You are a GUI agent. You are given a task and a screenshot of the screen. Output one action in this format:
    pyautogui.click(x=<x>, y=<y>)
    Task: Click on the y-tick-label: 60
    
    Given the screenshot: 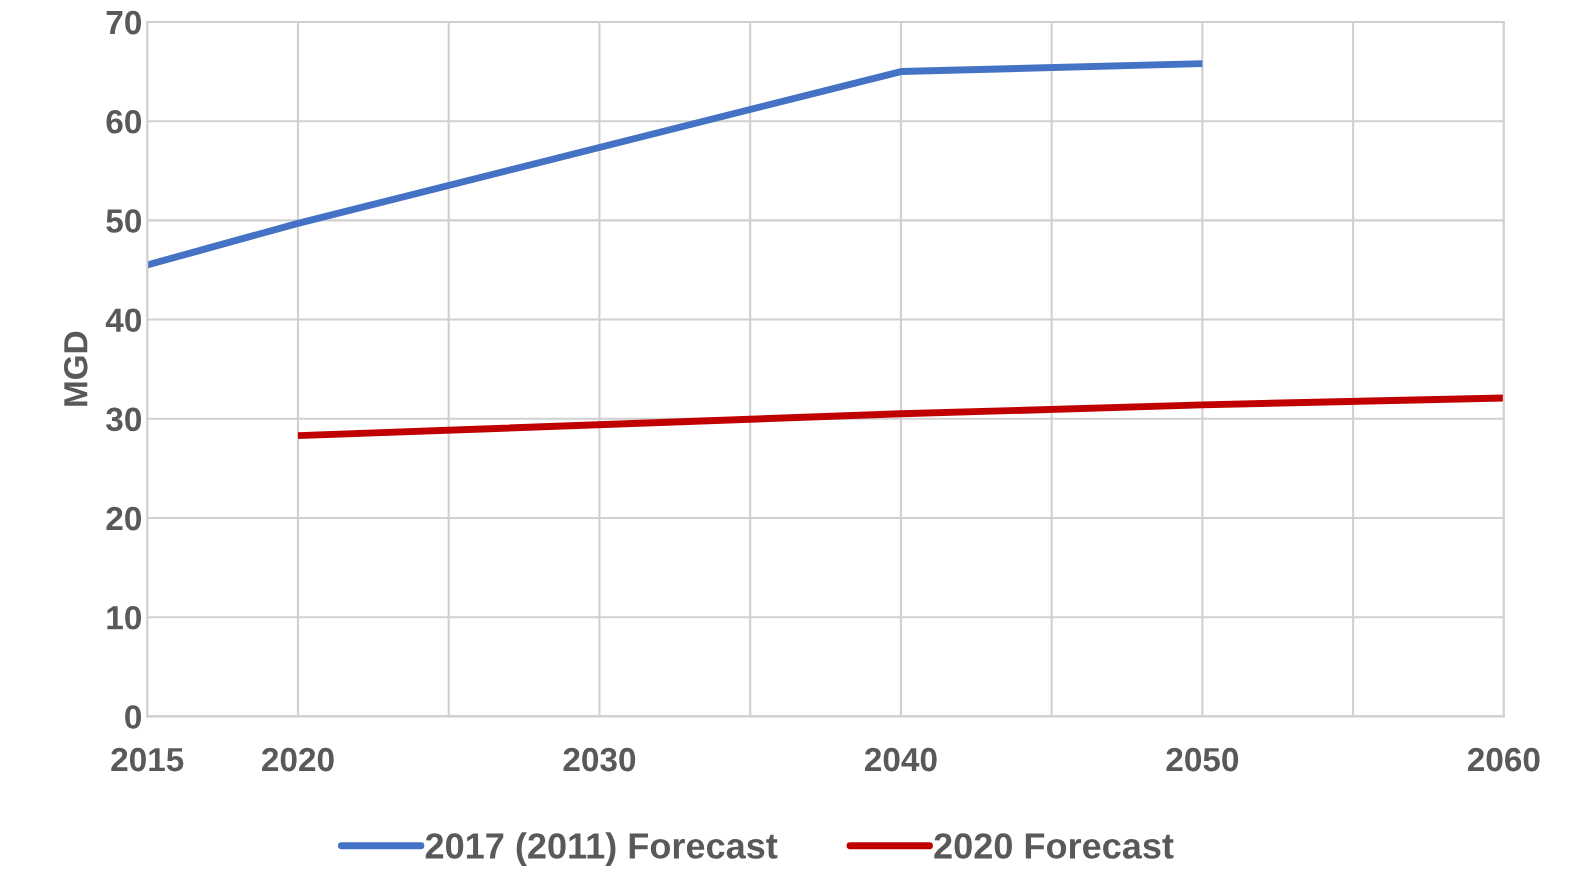 What is the action you would take?
    pyautogui.click(x=123, y=121)
    